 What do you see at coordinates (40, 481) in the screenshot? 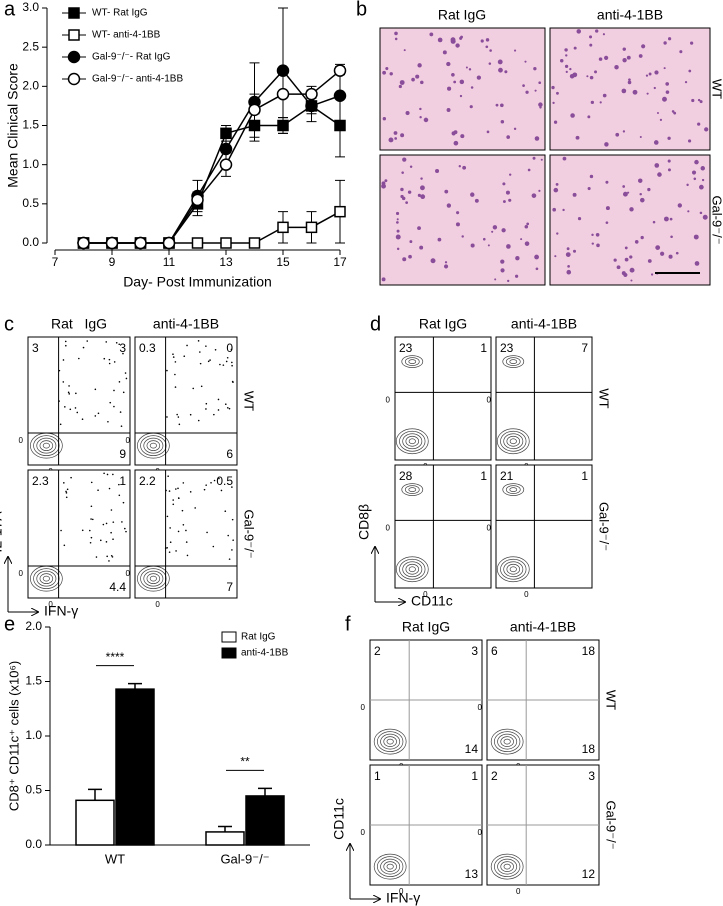
I see `quadrant-value: 2.3` at bounding box center [40, 481].